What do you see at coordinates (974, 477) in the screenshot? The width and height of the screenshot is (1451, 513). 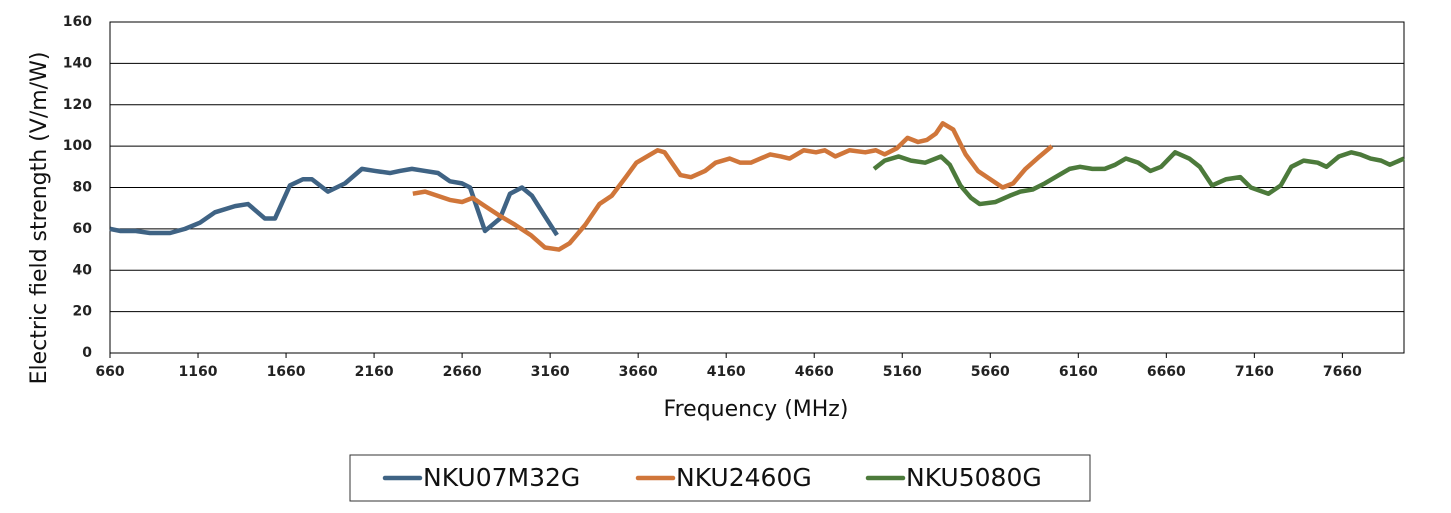 I see `legend-label: NKU5080G` at bounding box center [974, 477].